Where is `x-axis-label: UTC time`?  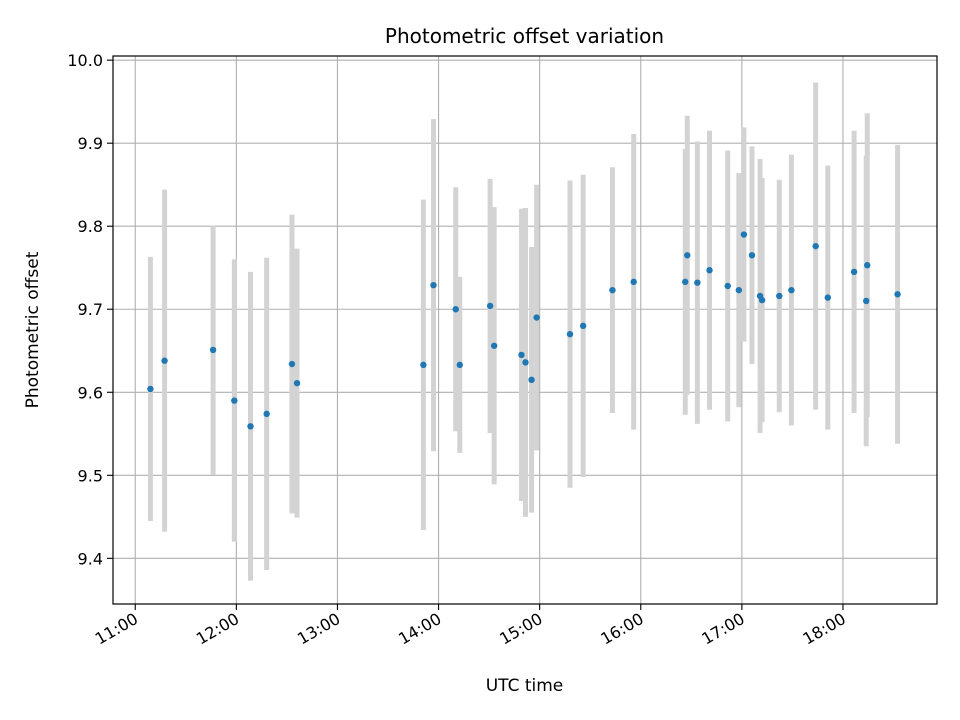
x-axis-label: UTC time is located at coordinates (525, 686).